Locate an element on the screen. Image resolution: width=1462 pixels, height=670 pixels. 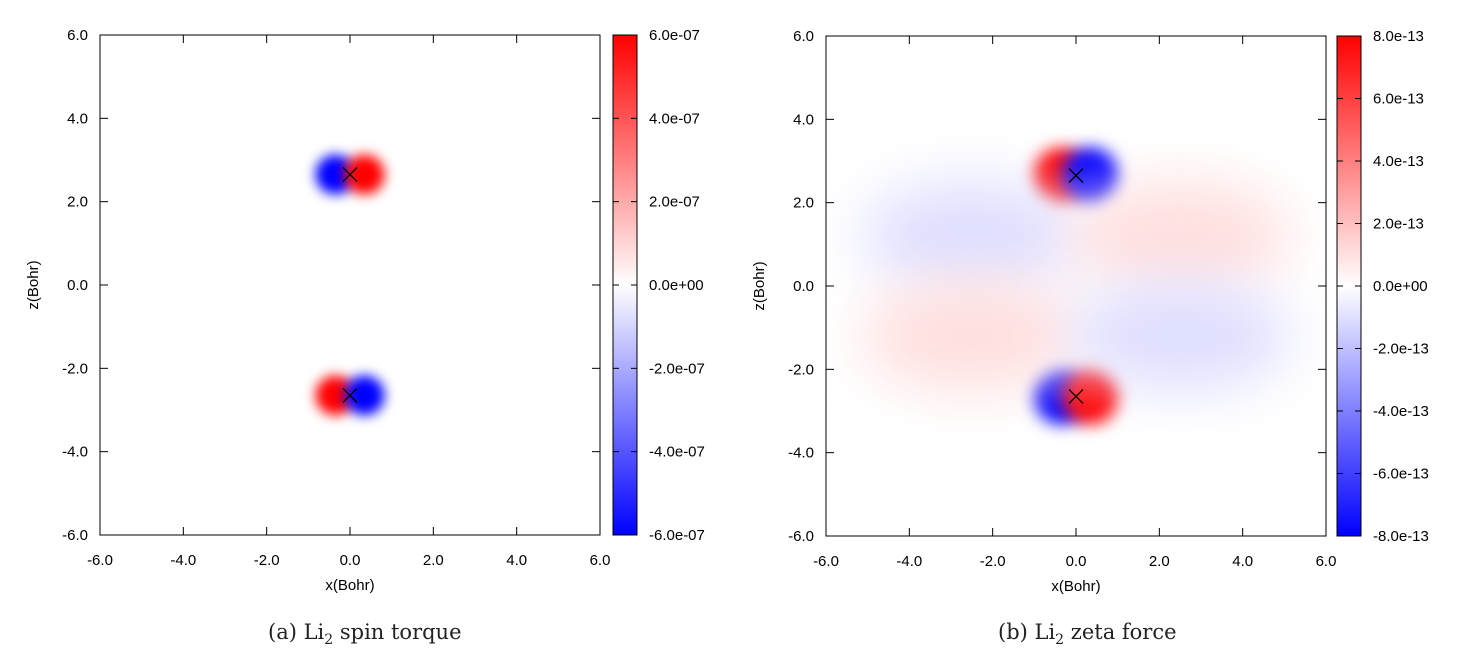
colorbar-tick-label: 2.0e-13 is located at coordinates (1398, 224).